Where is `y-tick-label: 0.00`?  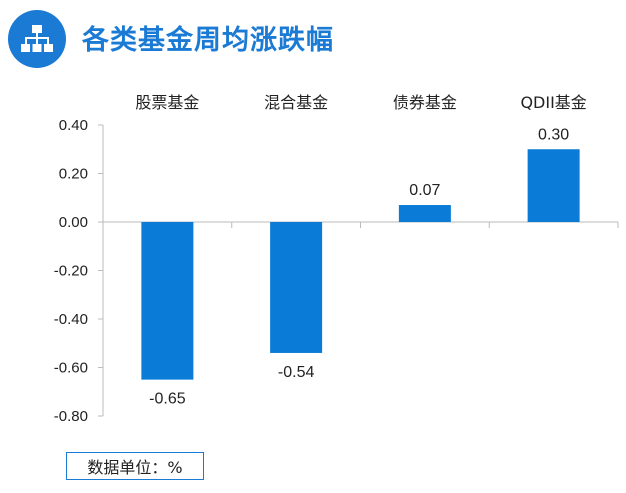 y-tick-label: 0.00 is located at coordinates (73, 222).